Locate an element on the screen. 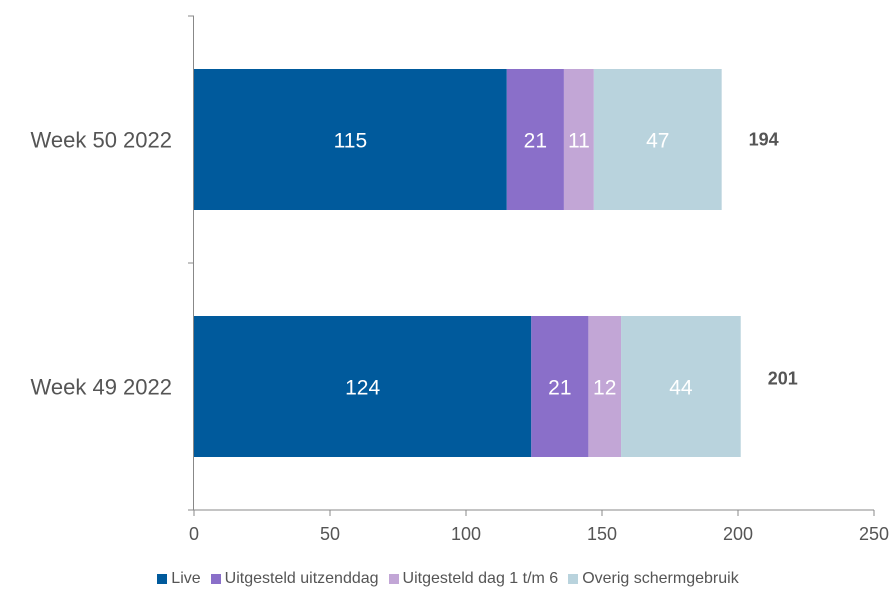 This screenshot has width=896, height=590. data-label: 44 is located at coordinates (681, 388).